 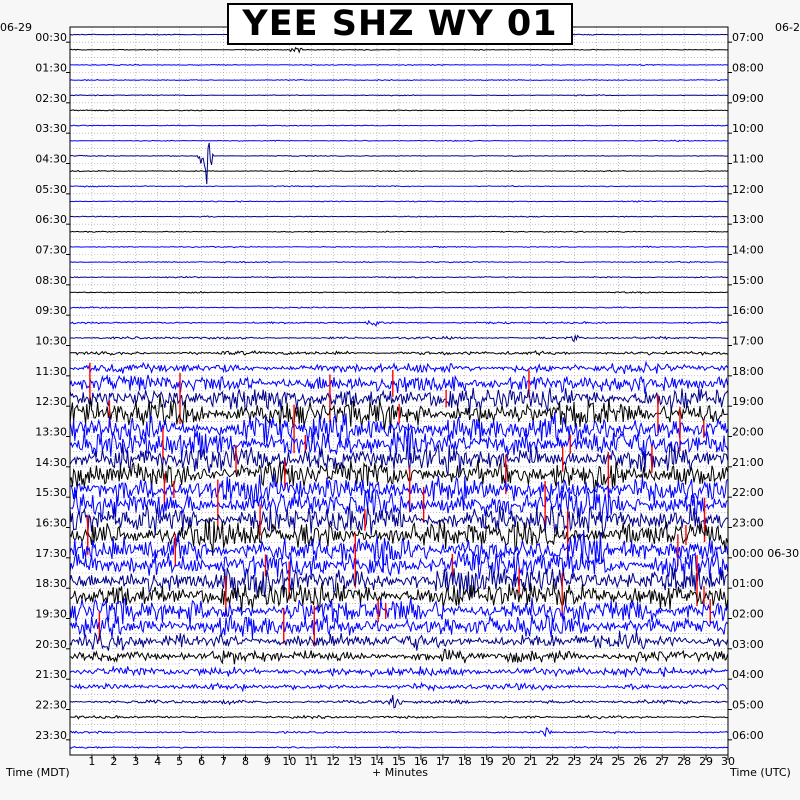 What do you see at coordinates (38, 772) in the screenshot?
I see `left-axis-label: Time (MDT)` at bounding box center [38, 772].